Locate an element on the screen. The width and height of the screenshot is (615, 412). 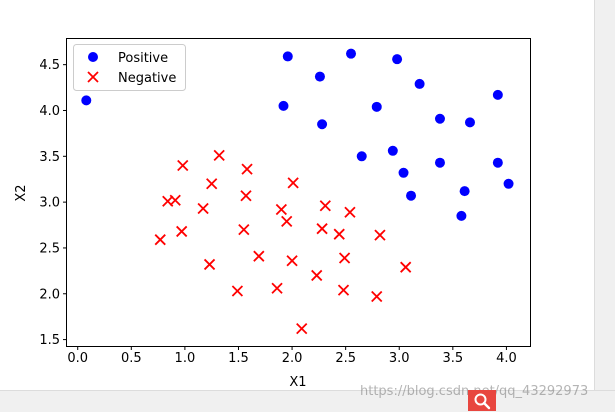
window-edge-right is located at coordinates (604, 205).